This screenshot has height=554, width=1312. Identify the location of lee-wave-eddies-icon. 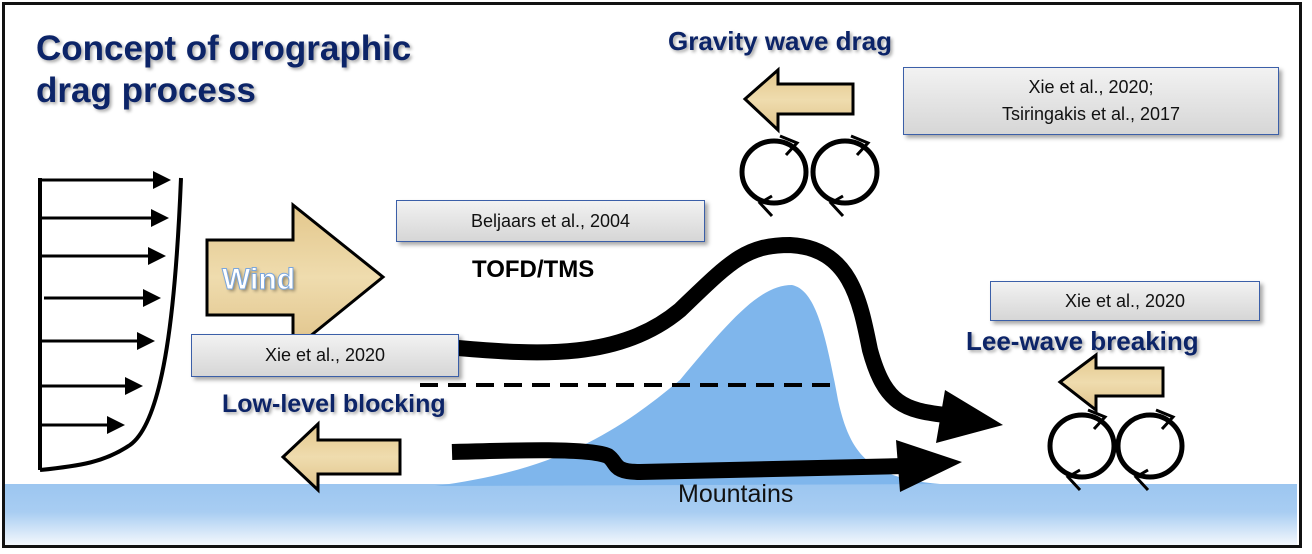
(1116, 450).